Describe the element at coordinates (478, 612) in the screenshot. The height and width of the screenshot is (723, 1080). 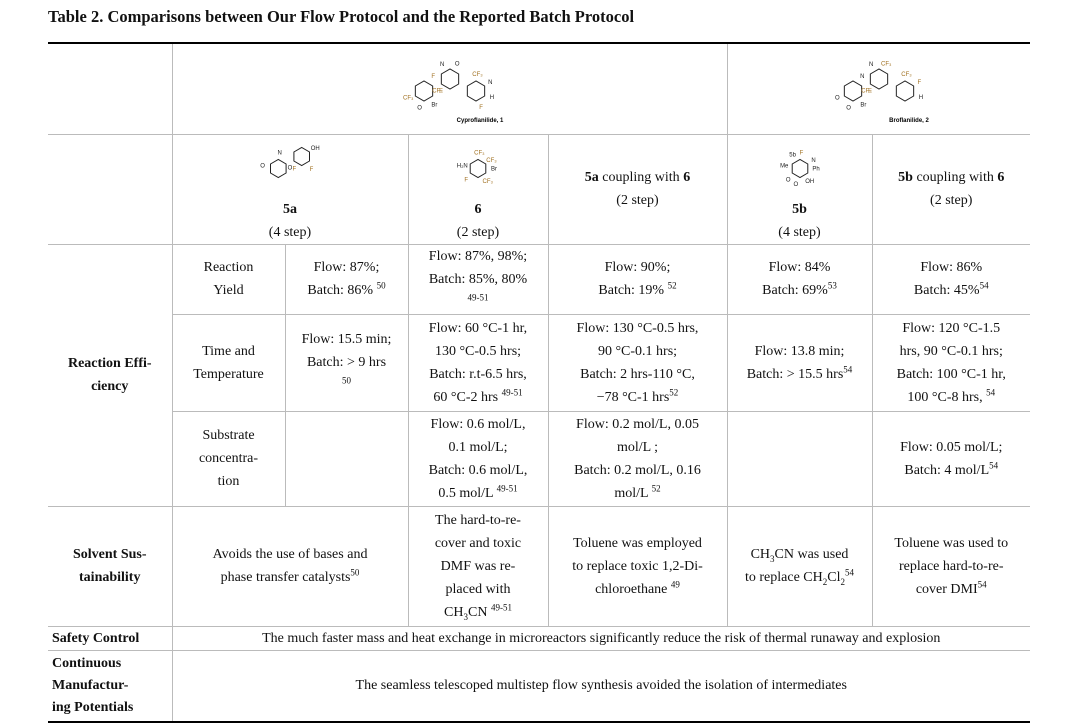
I see `text-line: CH3CN 49-51` at that location.